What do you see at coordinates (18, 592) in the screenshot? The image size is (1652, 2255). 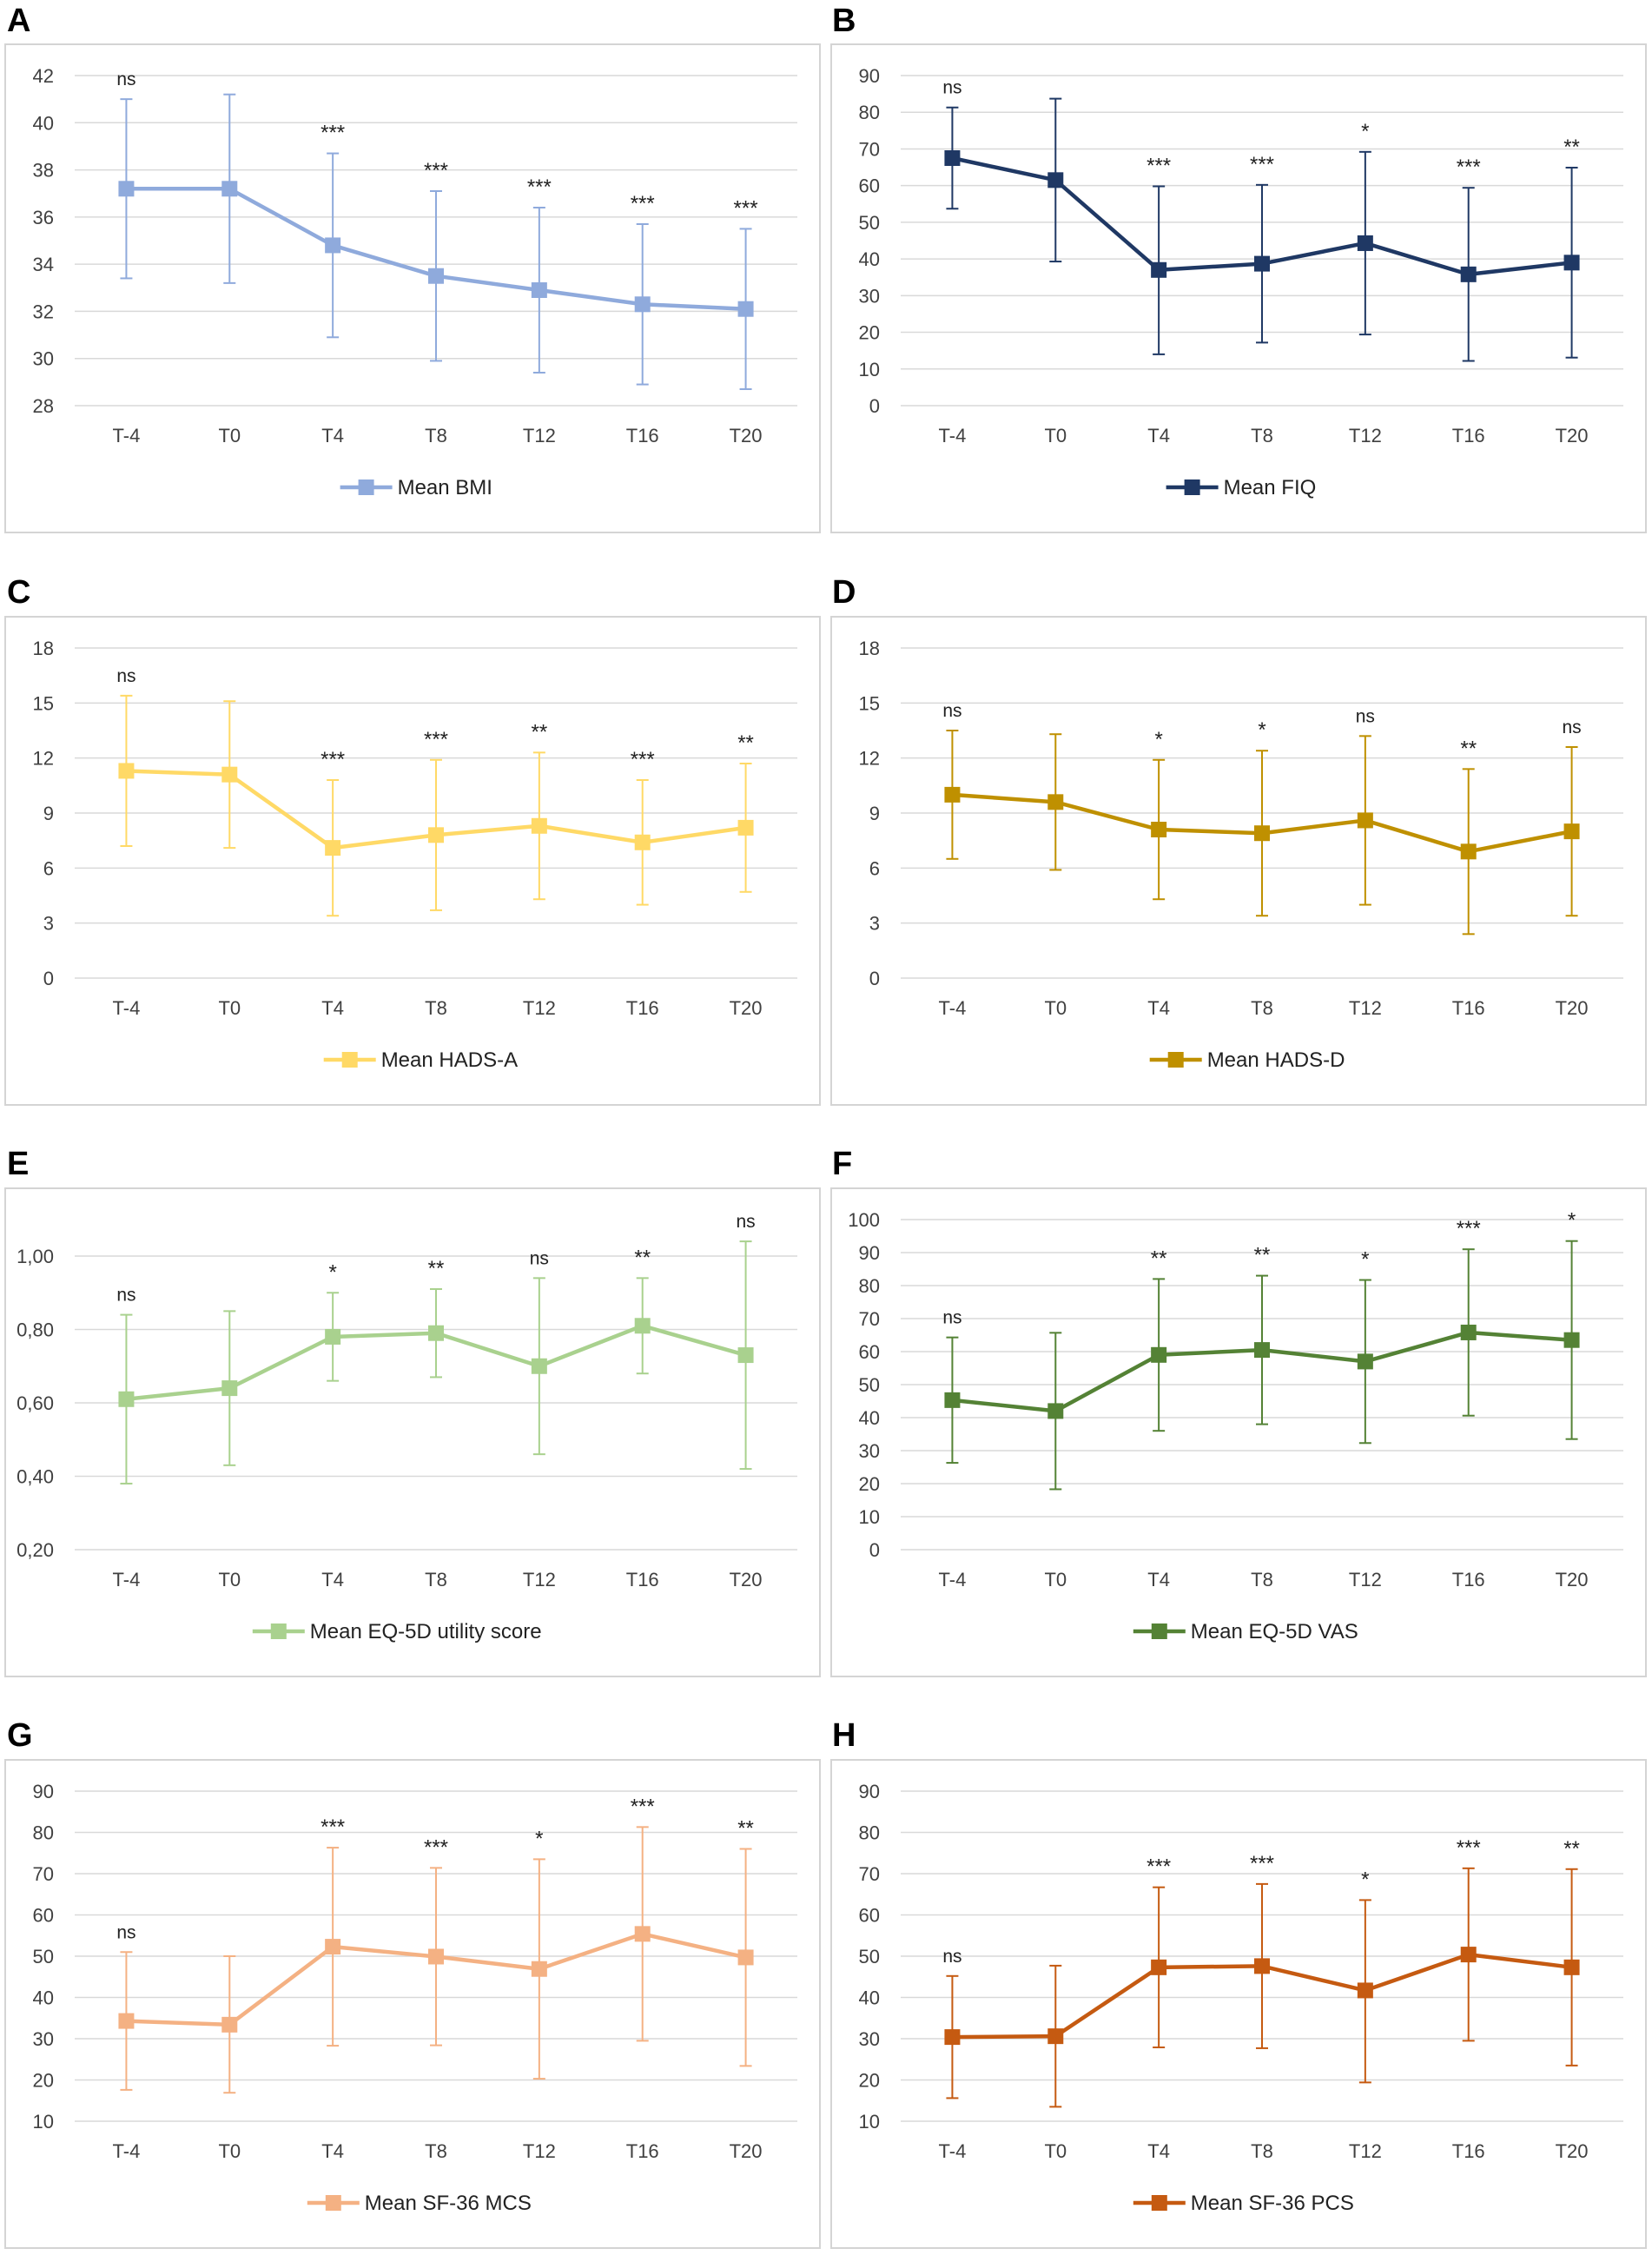 I see `panel-letter: C` at bounding box center [18, 592].